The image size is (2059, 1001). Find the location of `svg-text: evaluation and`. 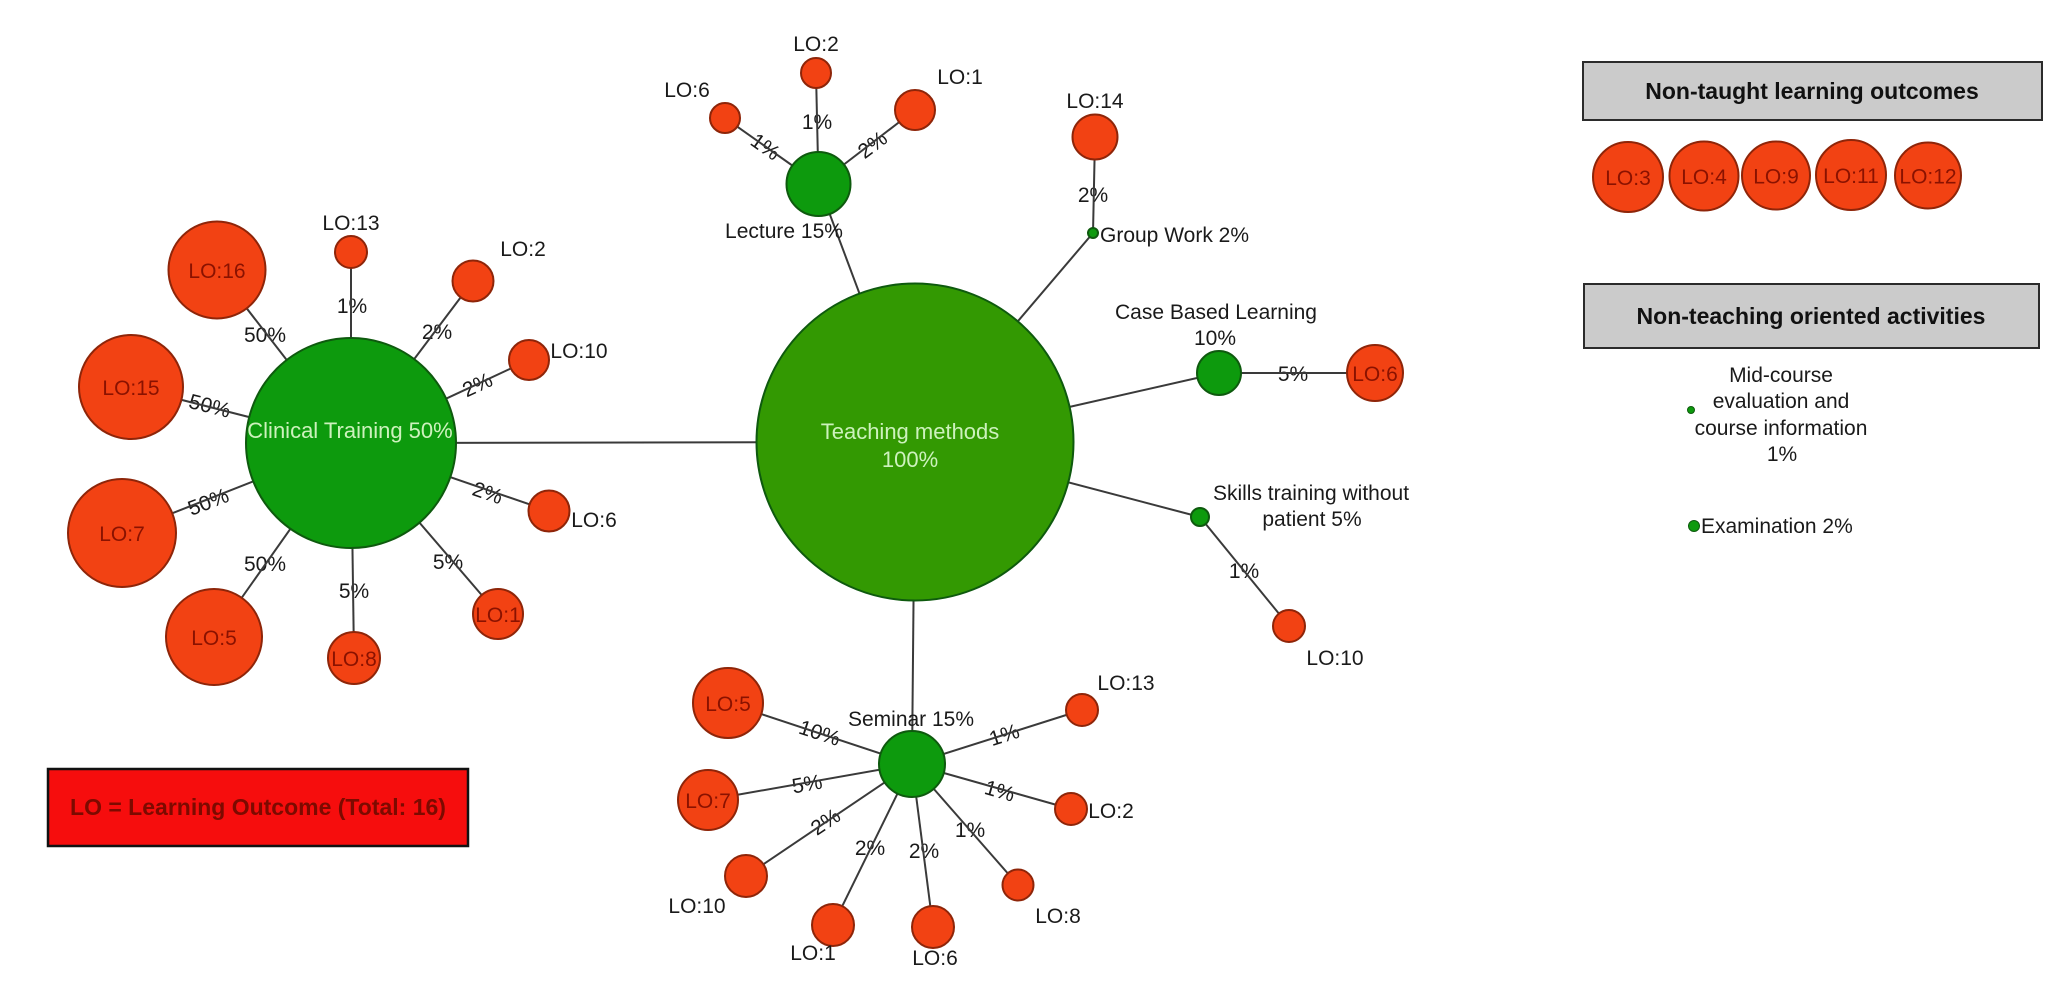

svg-text: evaluation and is located at coordinates (1781, 401).